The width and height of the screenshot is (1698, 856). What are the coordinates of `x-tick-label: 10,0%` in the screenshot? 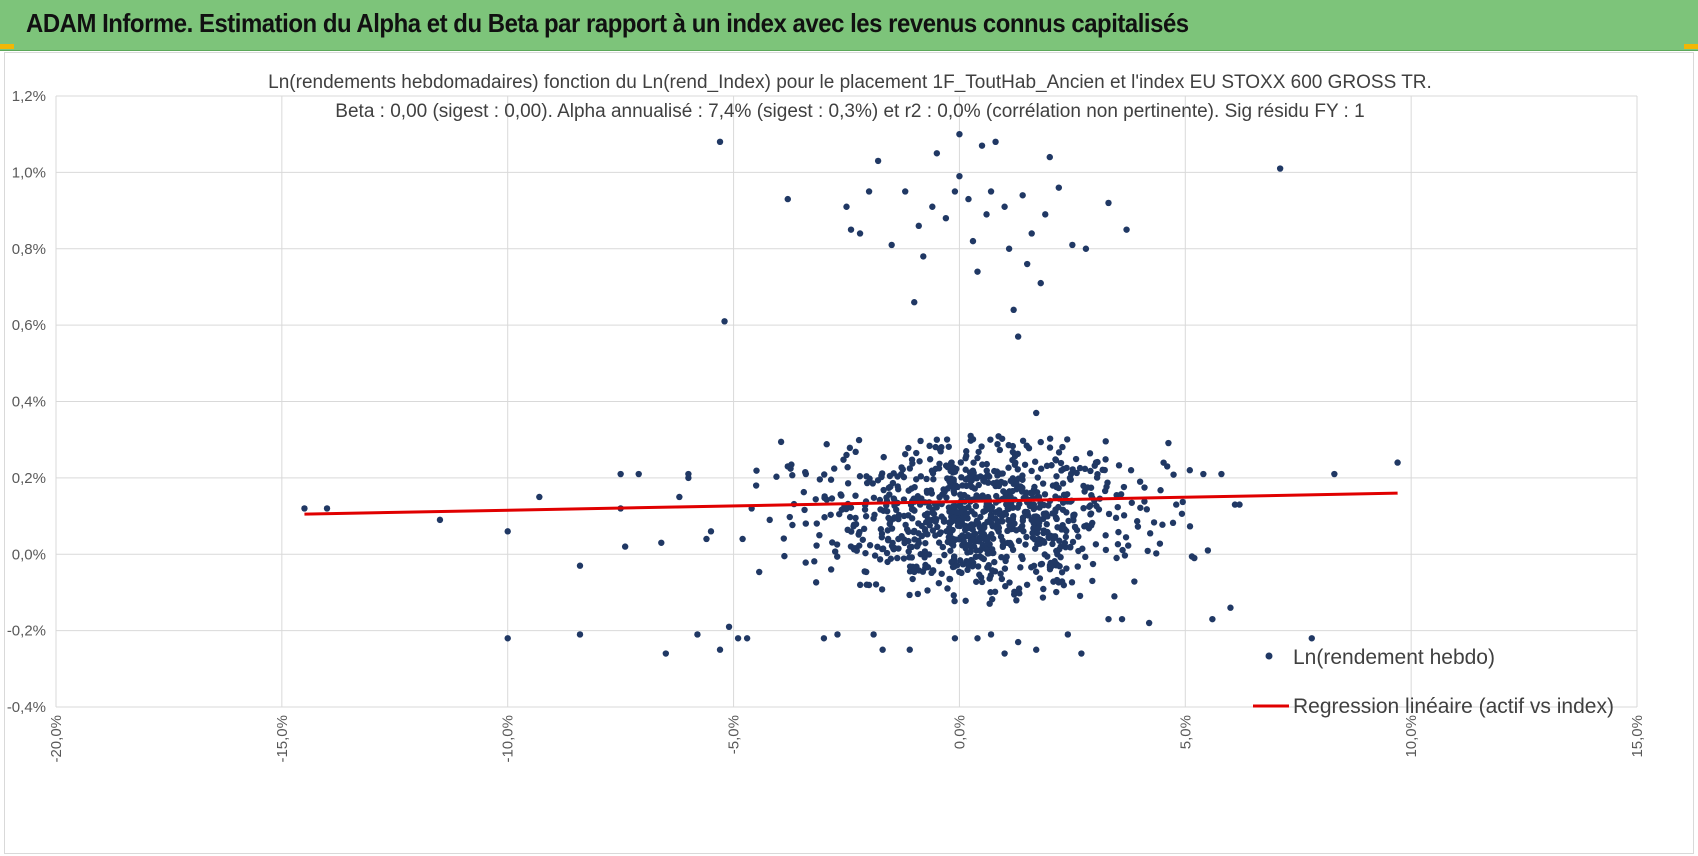 It's located at (1411, 736).